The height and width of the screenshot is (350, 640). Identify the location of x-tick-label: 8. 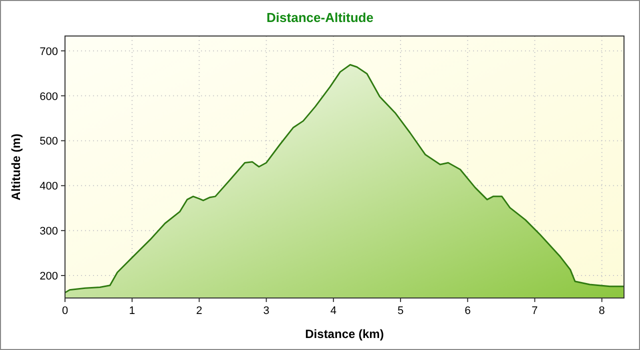
(601, 311).